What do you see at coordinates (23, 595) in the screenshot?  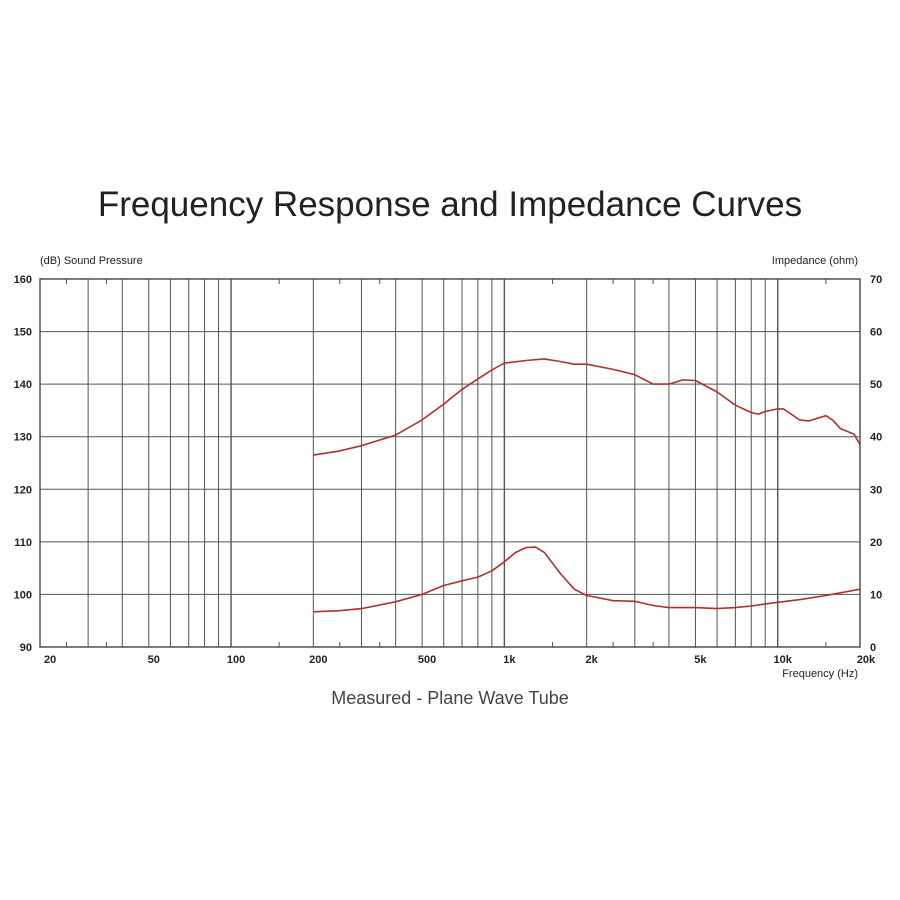 I see `y-tick-left-label: 100` at bounding box center [23, 595].